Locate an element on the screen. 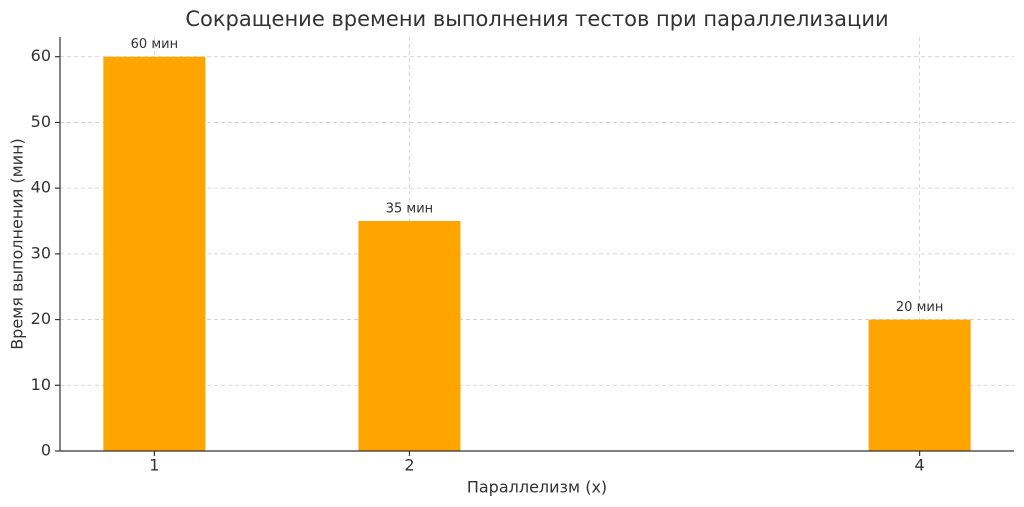  x-tick-label: 2 is located at coordinates (409, 465).